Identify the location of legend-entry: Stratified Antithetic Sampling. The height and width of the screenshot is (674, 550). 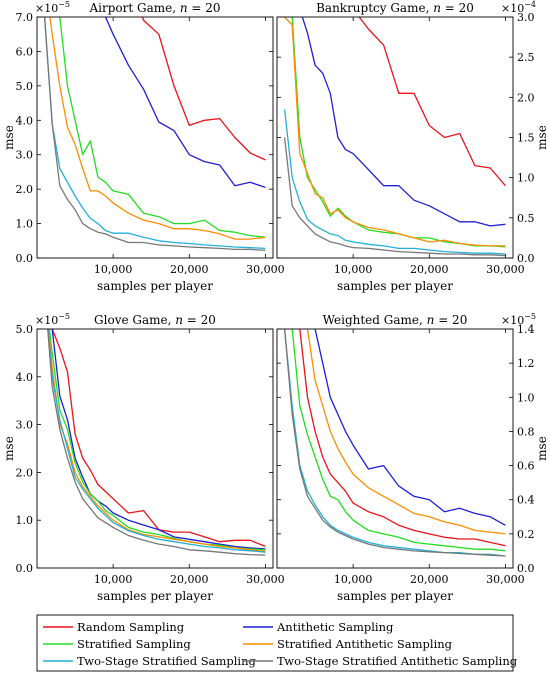
(365, 644).